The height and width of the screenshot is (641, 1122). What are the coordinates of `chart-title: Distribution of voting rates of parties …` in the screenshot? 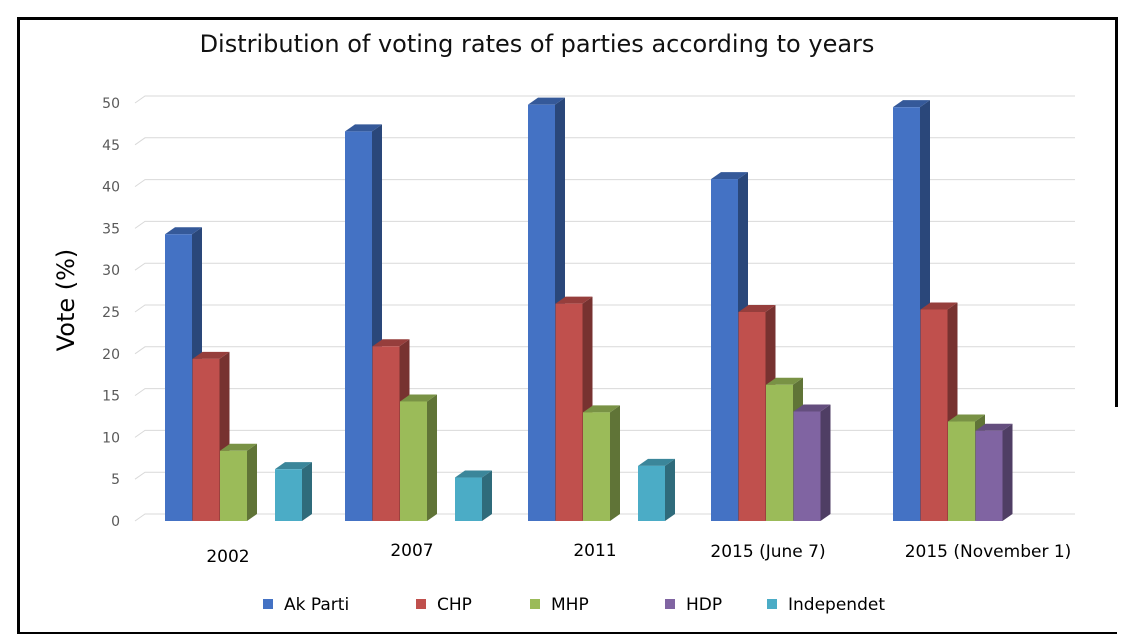 It's located at (537, 44).